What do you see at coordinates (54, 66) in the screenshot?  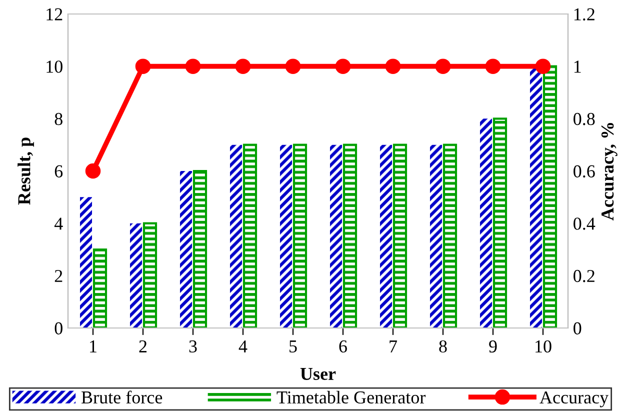 I see `y-tick-label: 10` at bounding box center [54, 66].